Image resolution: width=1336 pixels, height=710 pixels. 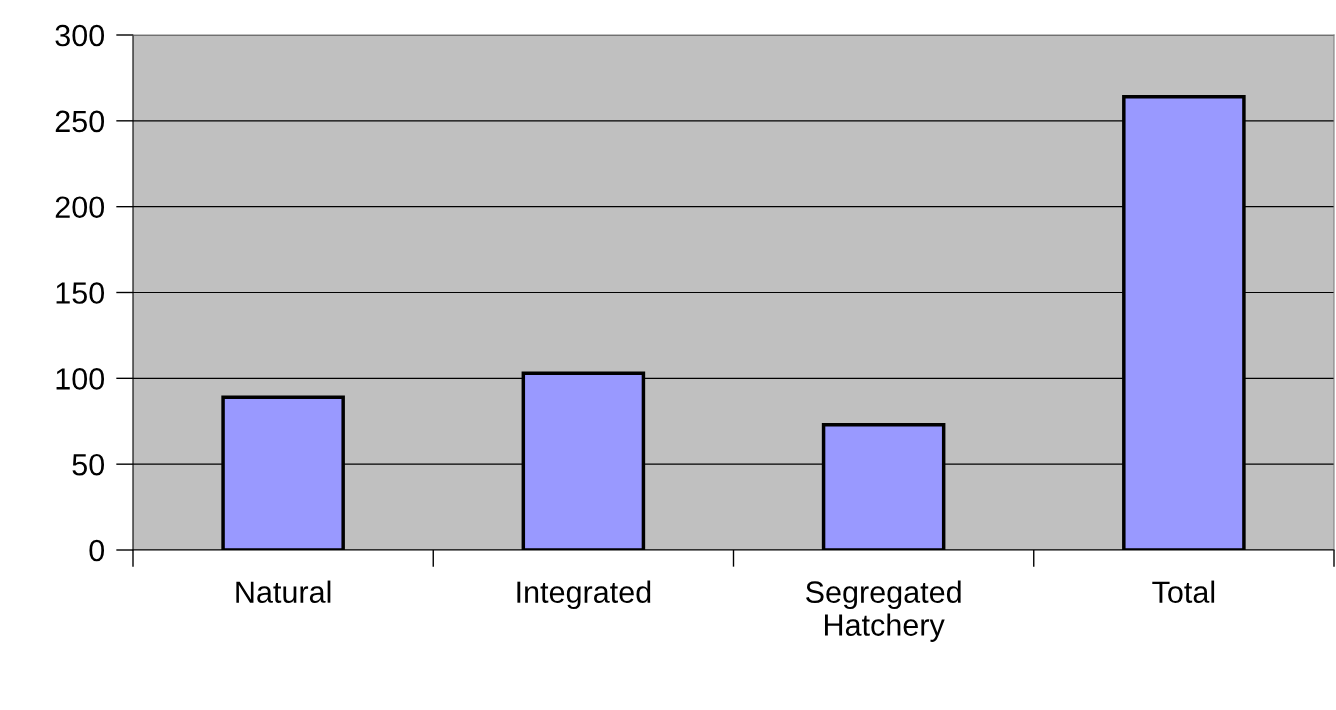 What do you see at coordinates (80, 121) in the screenshot?
I see `y-tick-label: 250` at bounding box center [80, 121].